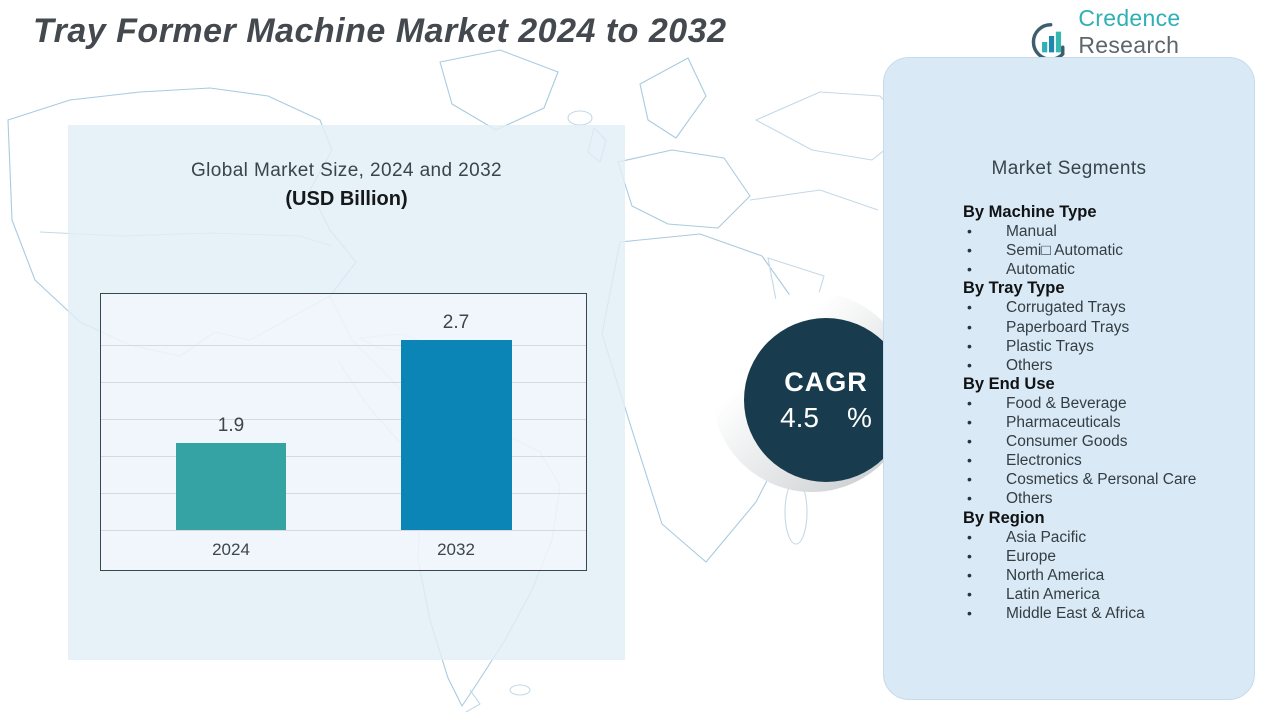 The width and height of the screenshot is (1267, 713). I want to click on list-item: • Middle East & Africa, so click(1098, 613).